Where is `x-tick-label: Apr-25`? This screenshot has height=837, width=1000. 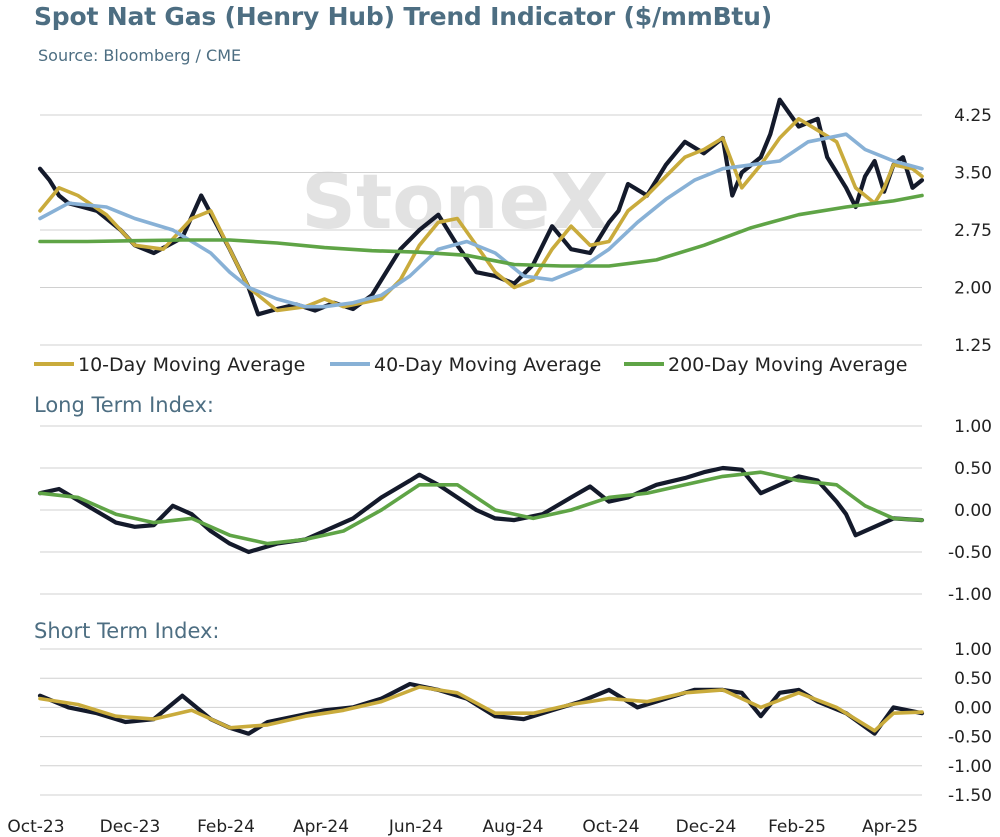
x-tick-label: Apr-25 is located at coordinates (890, 827).